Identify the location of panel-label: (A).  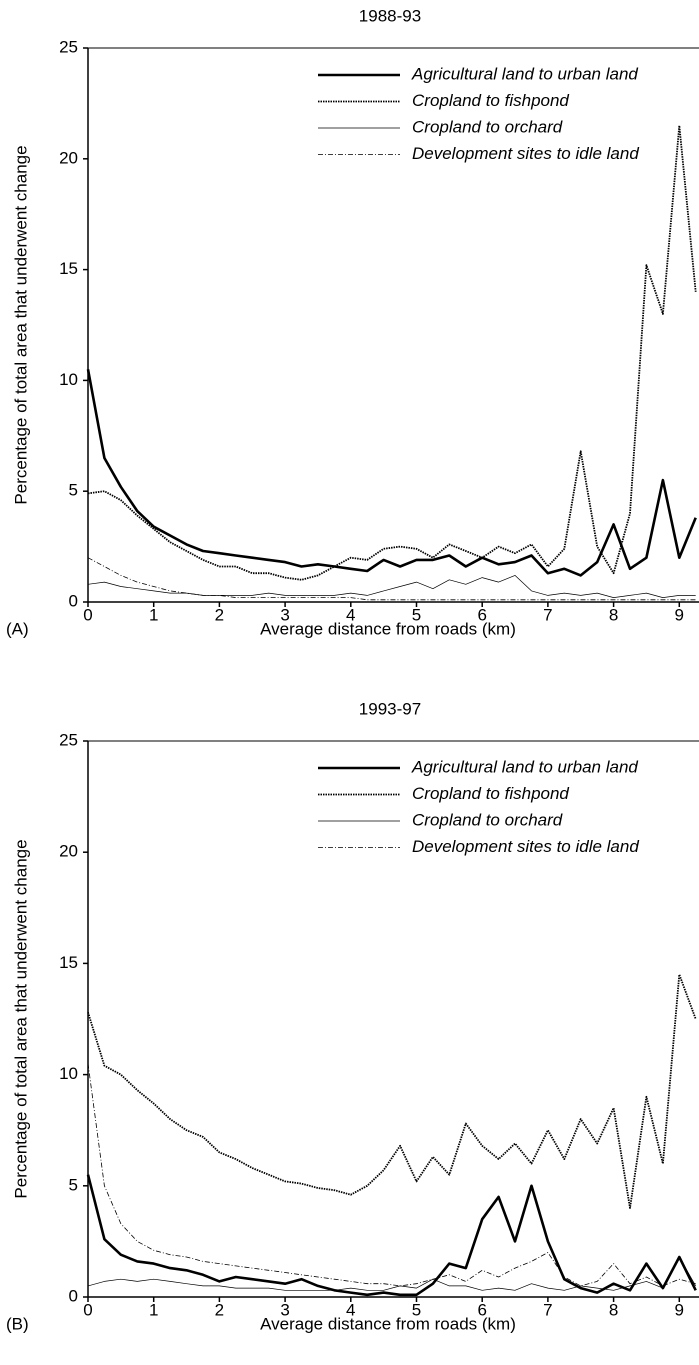
(17, 628).